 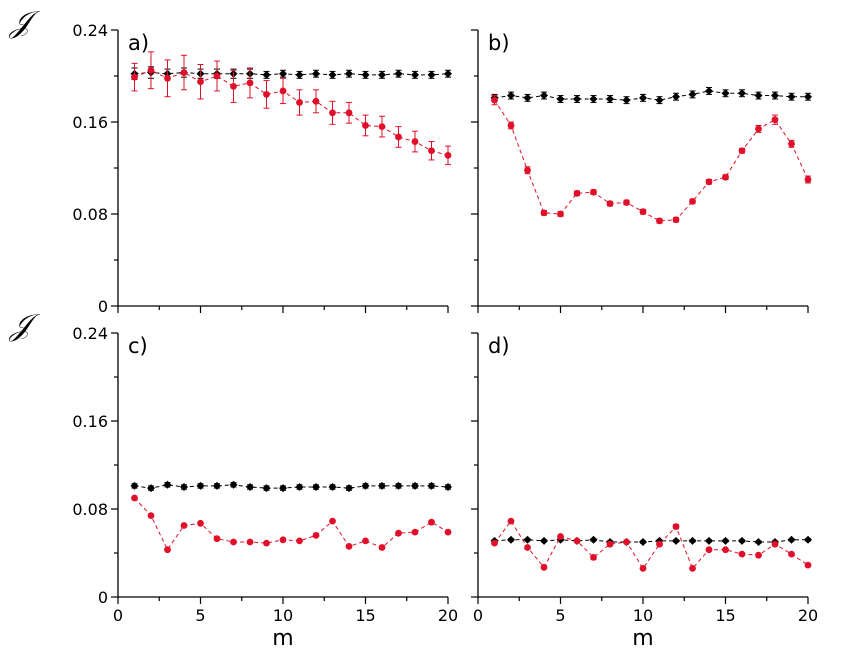 I want to click on panel-label: a), so click(x=138, y=43).